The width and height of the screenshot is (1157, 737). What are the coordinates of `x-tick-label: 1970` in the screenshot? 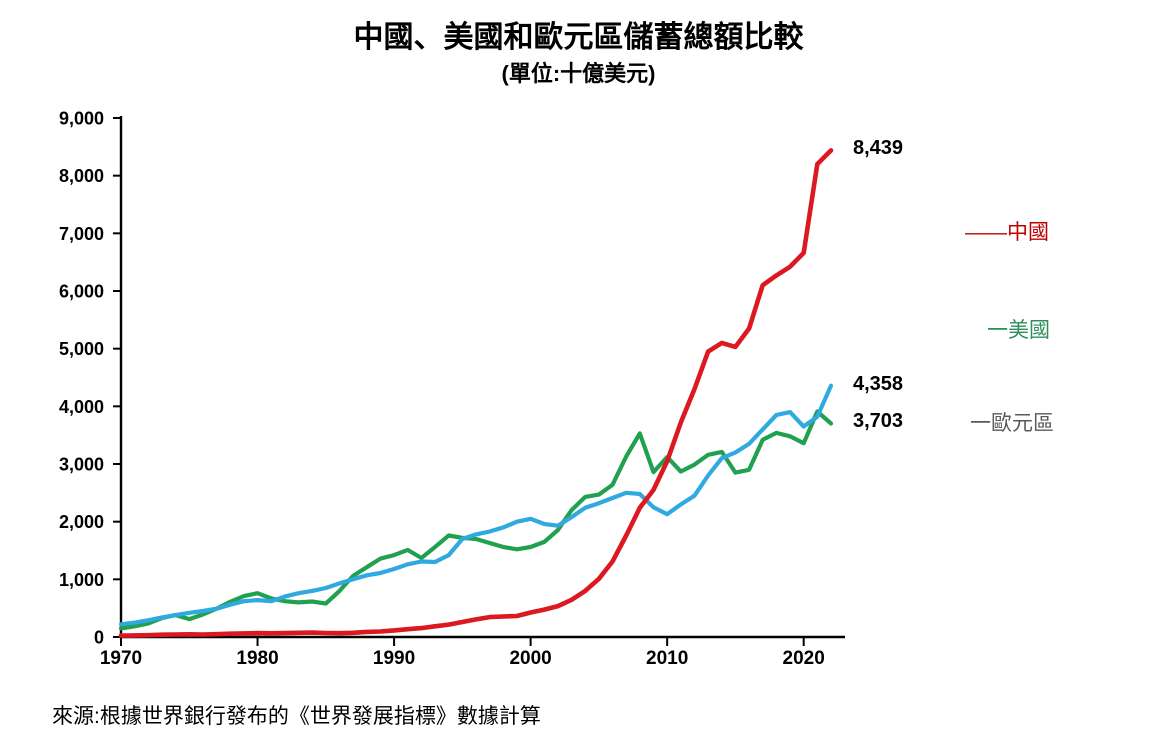 It's located at (121, 658).